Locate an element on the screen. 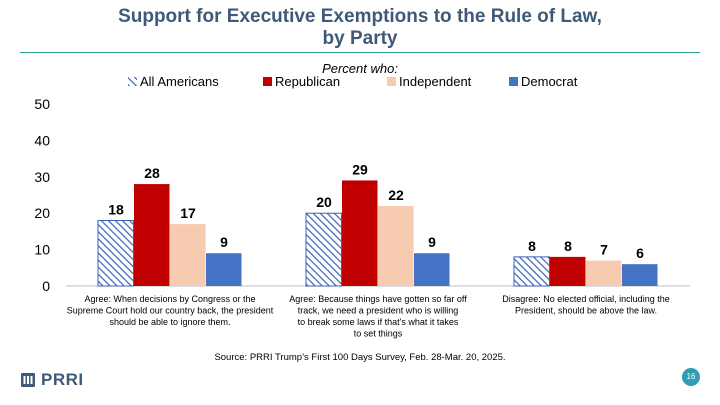  data-label-democrat-3: 6 is located at coordinates (640, 253).